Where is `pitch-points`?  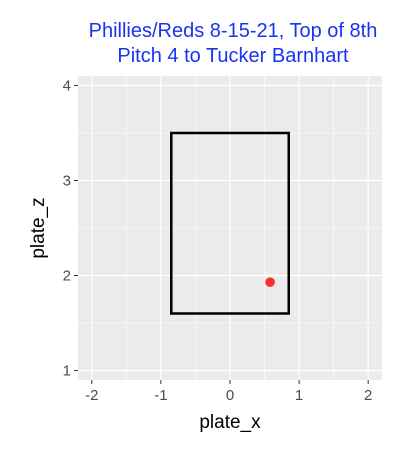
pitch-points is located at coordinates (270, 282).